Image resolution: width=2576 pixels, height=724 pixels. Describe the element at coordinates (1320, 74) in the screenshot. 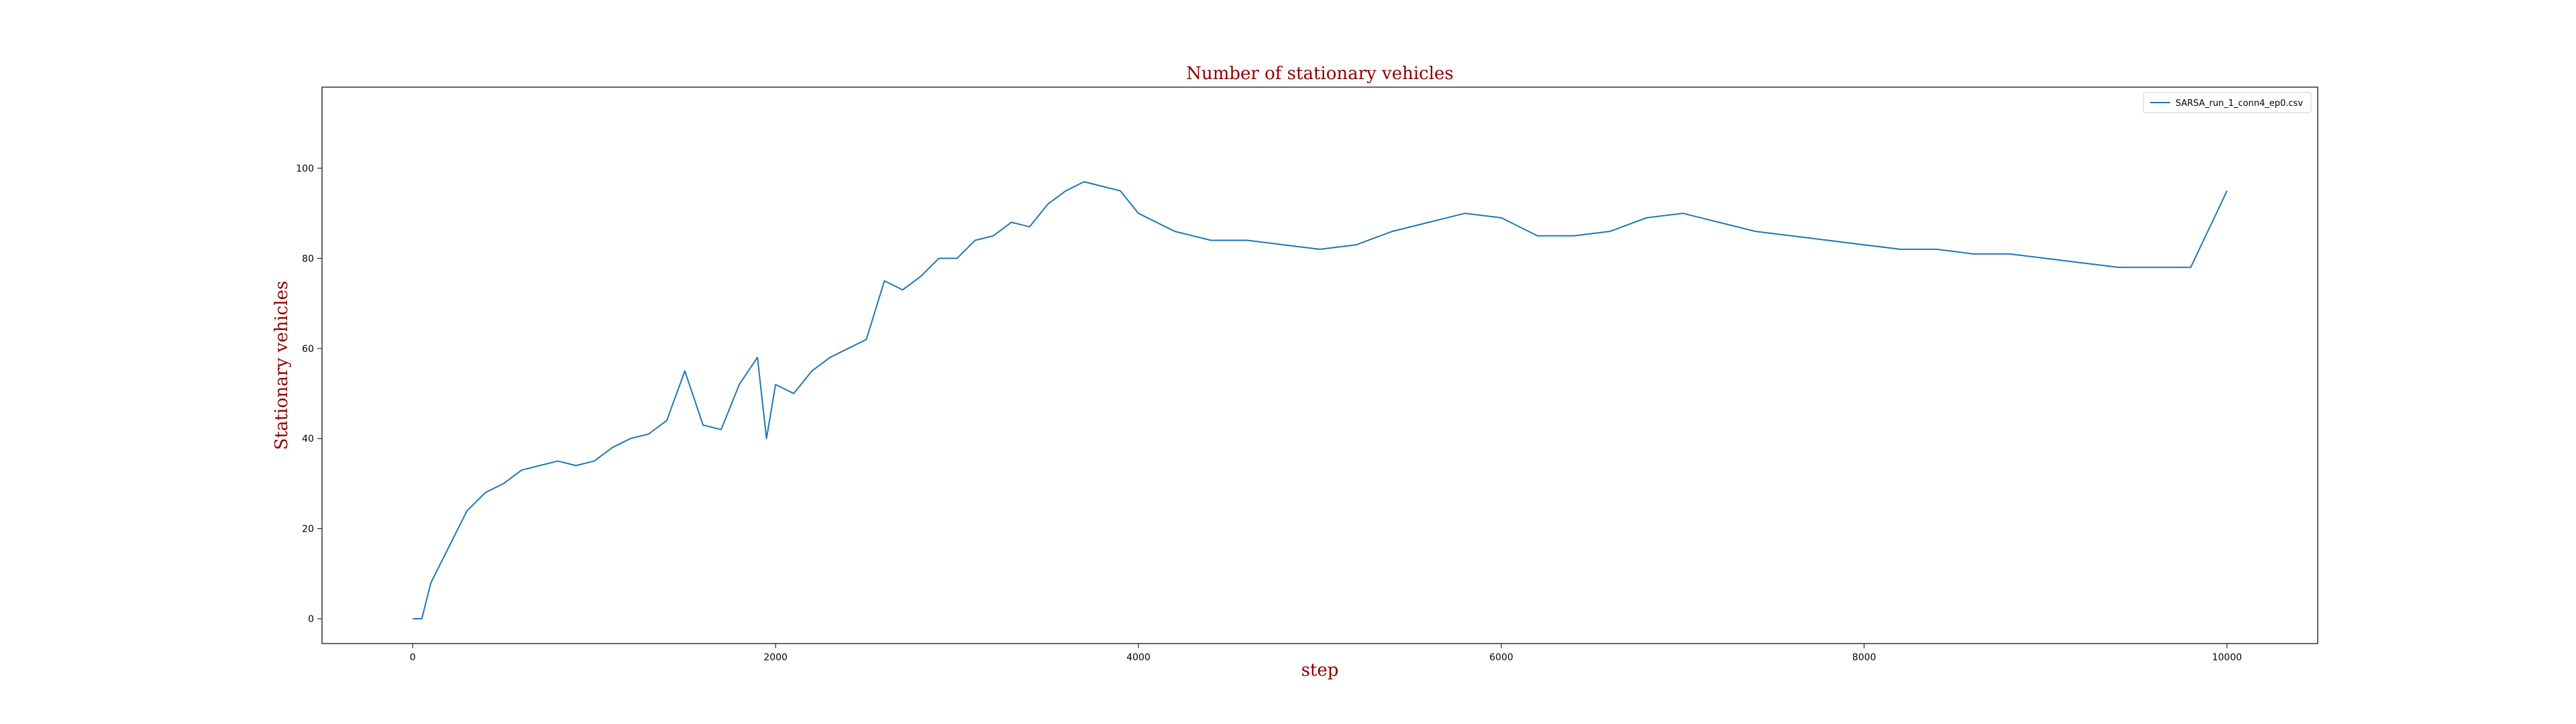

I see `chart-title: Number of stationary vehicles` at that location.